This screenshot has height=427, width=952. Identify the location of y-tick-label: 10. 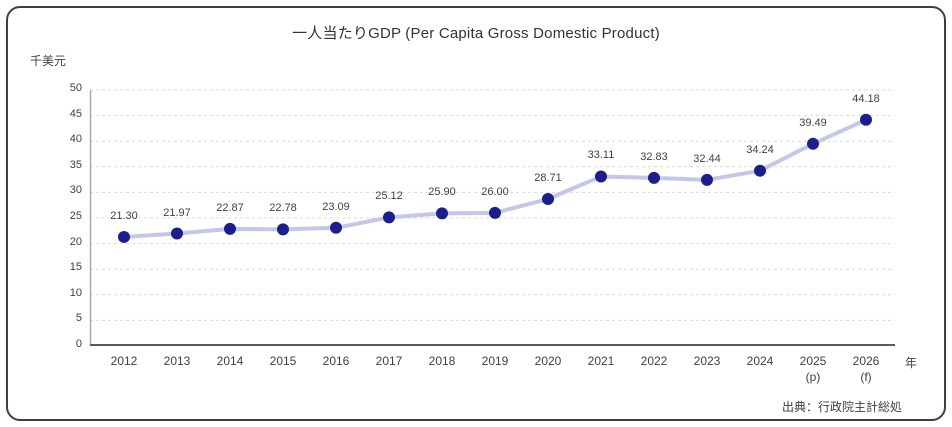
(75, 292).